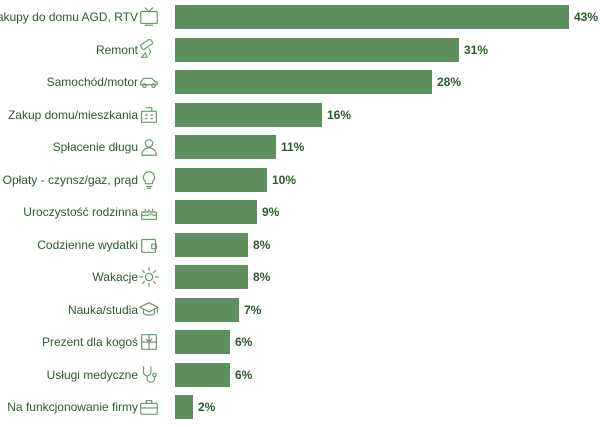  Describe the element at coordinates (72, 114) in the screenshot. I see `category-label: Zakup domu/mieszkania` at that location.